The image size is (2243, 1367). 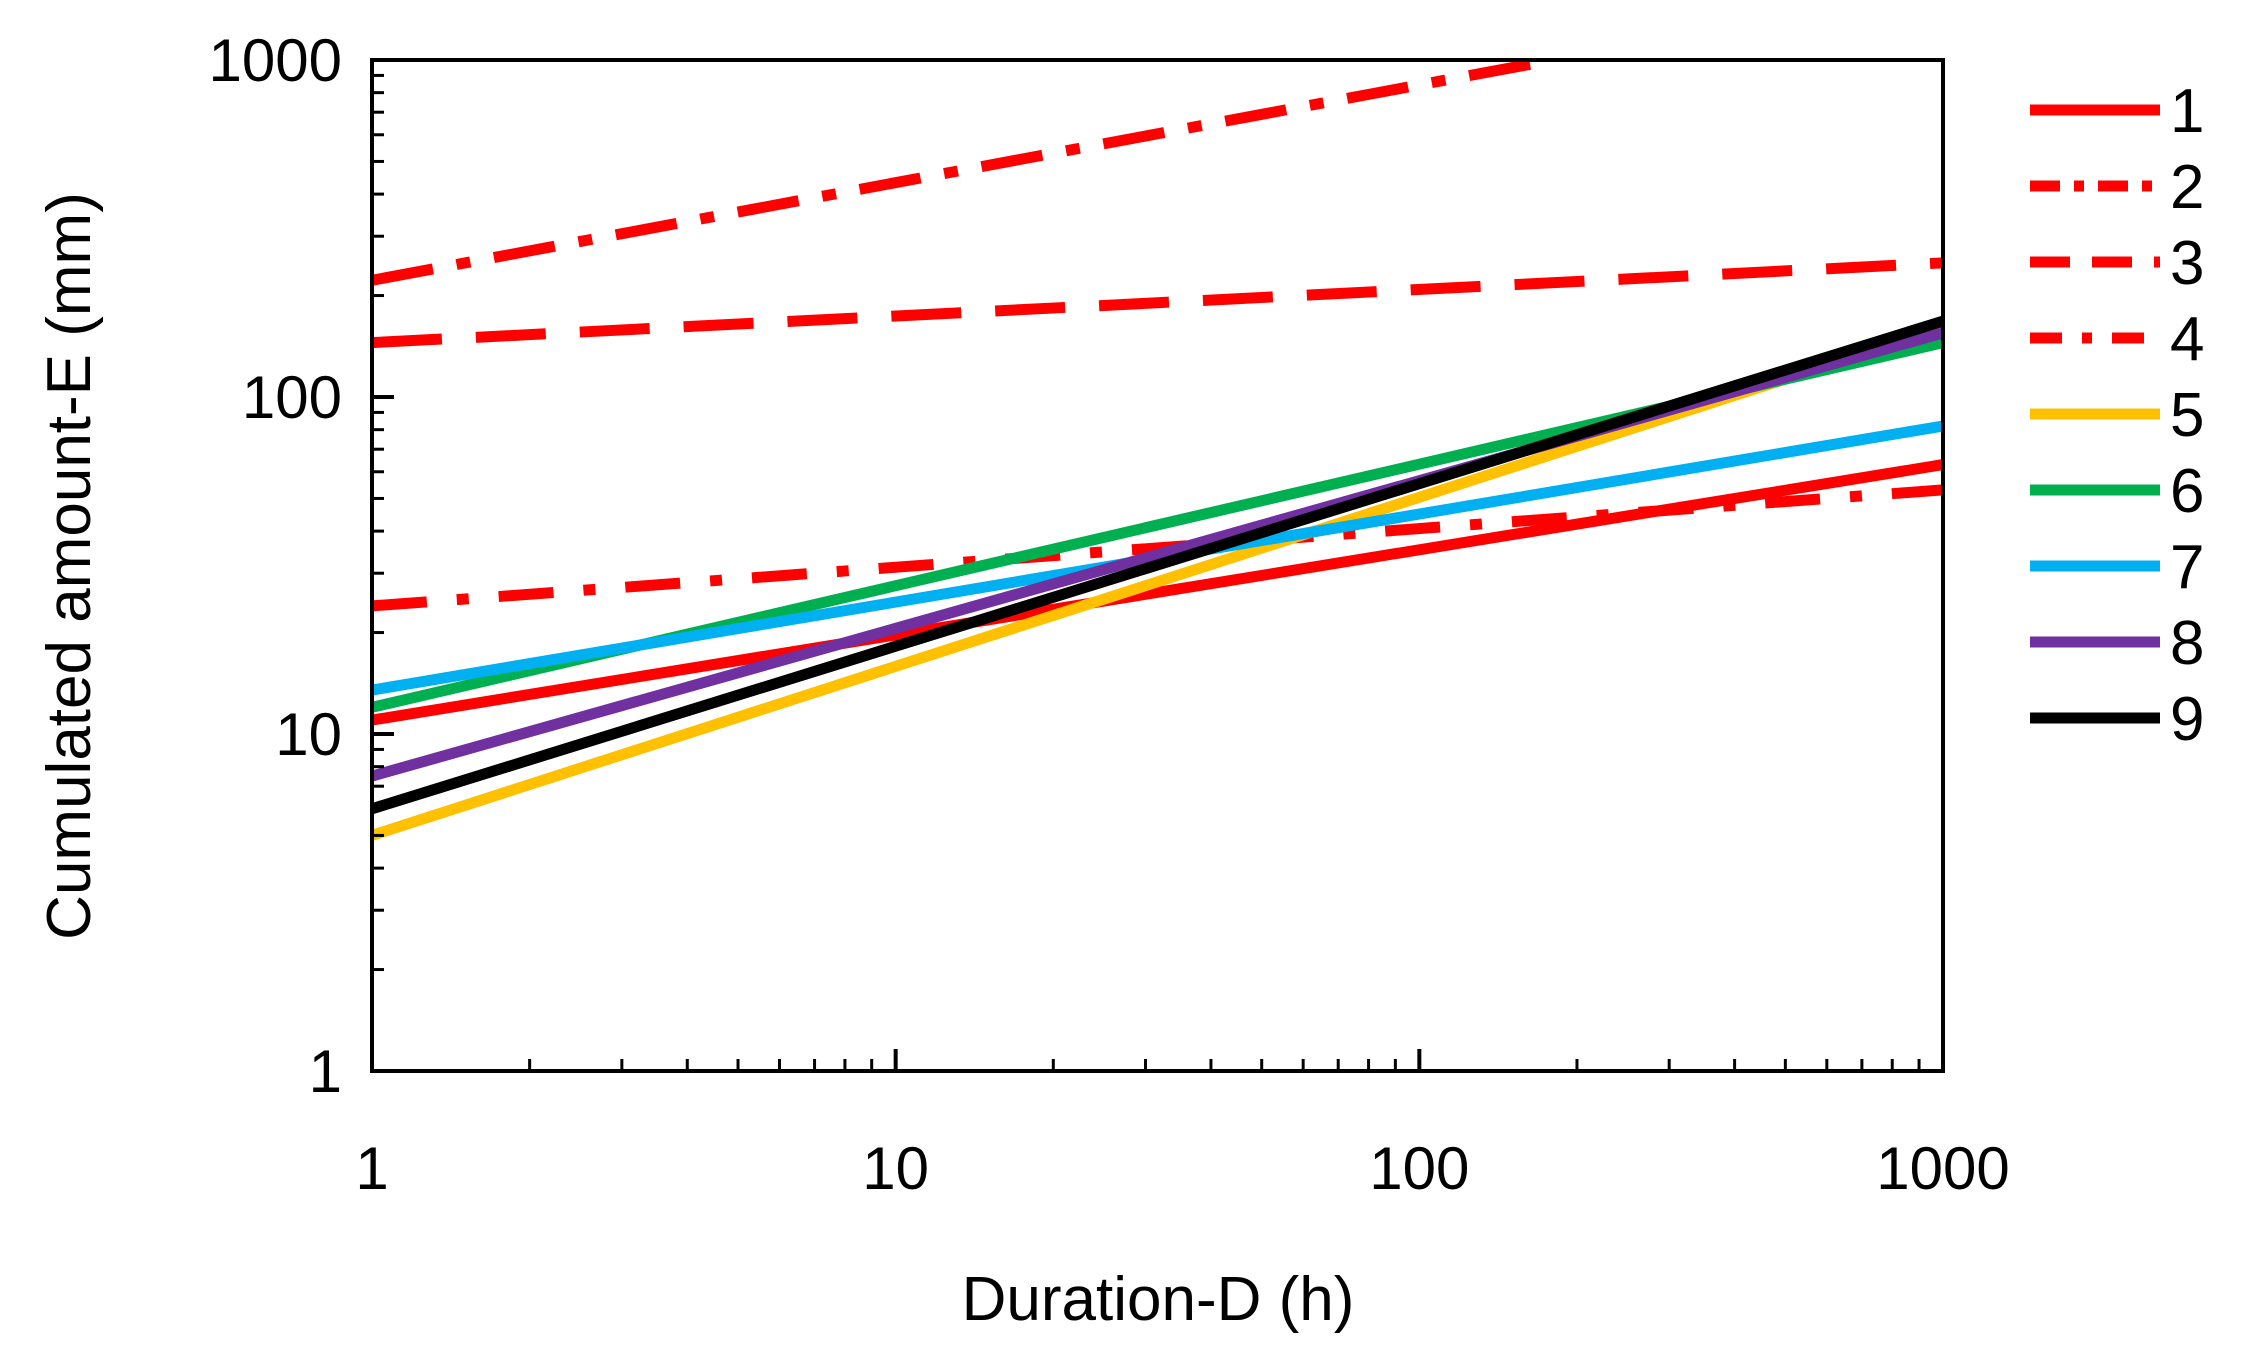 What do you see at coordinates (1419, 1168) in the screenshot?
I see `x-tick-label: 100` at bounding box center [1419, 1168].